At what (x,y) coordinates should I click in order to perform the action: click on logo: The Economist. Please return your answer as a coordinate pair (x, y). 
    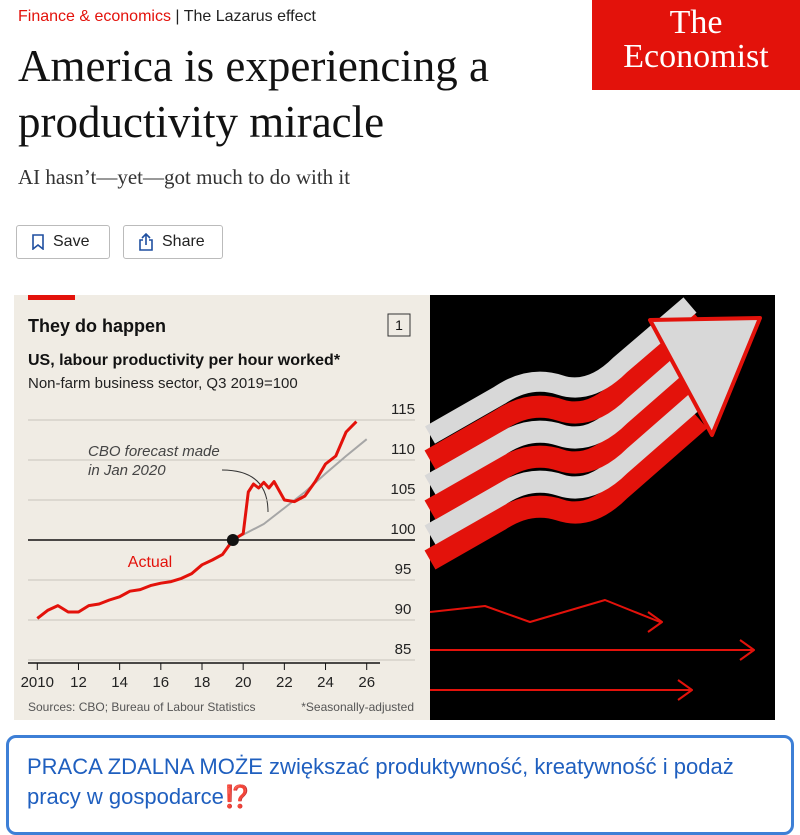
    Looking at the image, I should click on (696, 45).